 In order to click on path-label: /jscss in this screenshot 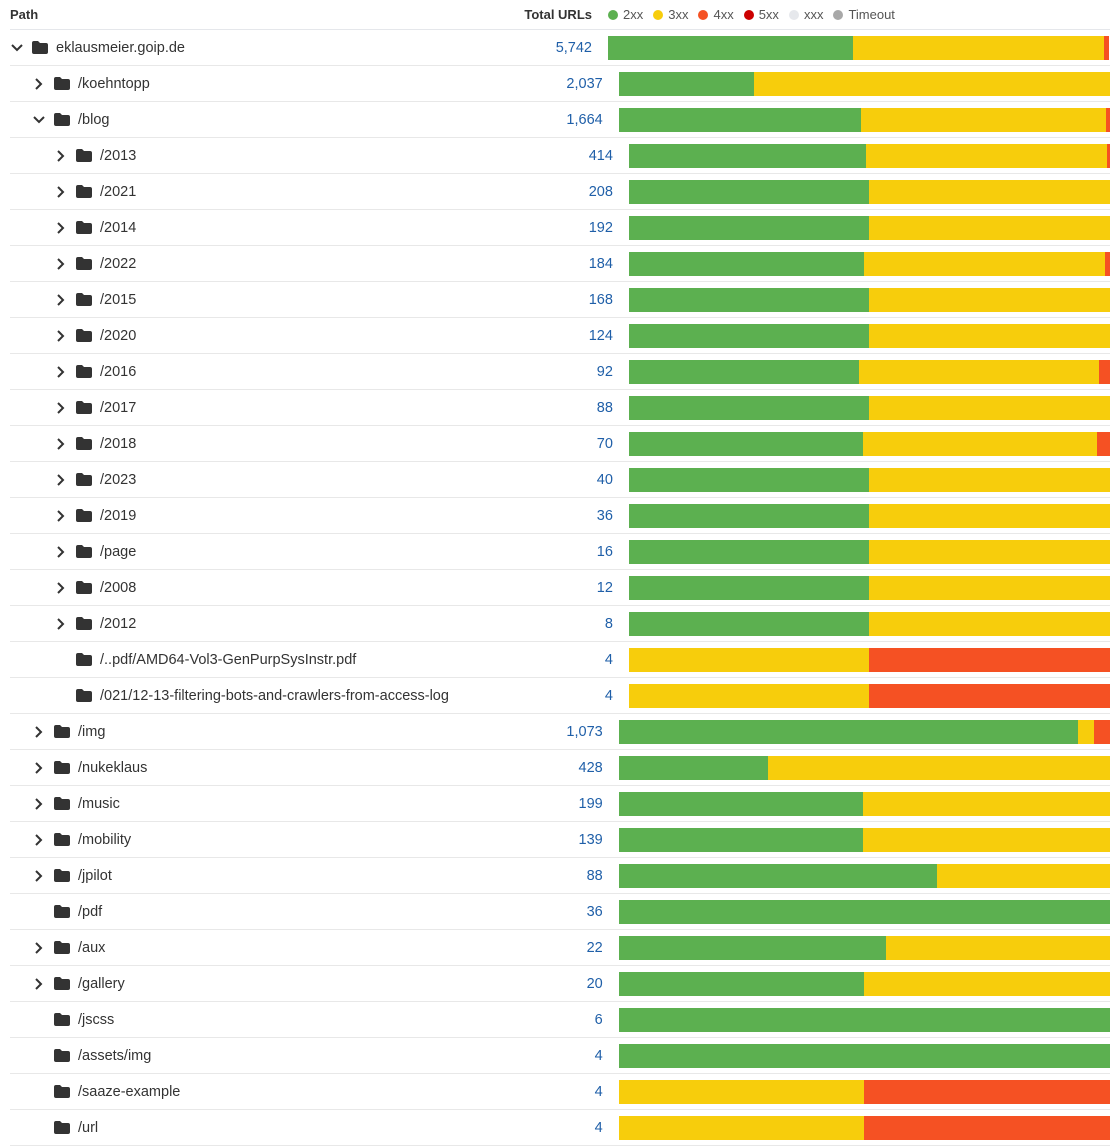, I will do `click(96, 1019)`.